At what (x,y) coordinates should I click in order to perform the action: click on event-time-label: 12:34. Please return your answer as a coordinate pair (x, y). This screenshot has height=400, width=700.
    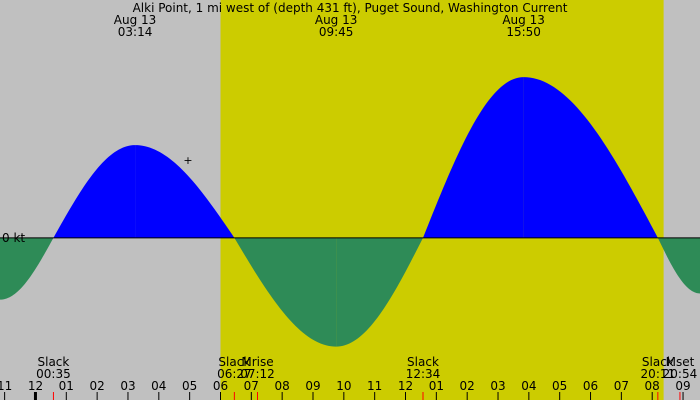
    Looking at the image, I should click on (423, 374).